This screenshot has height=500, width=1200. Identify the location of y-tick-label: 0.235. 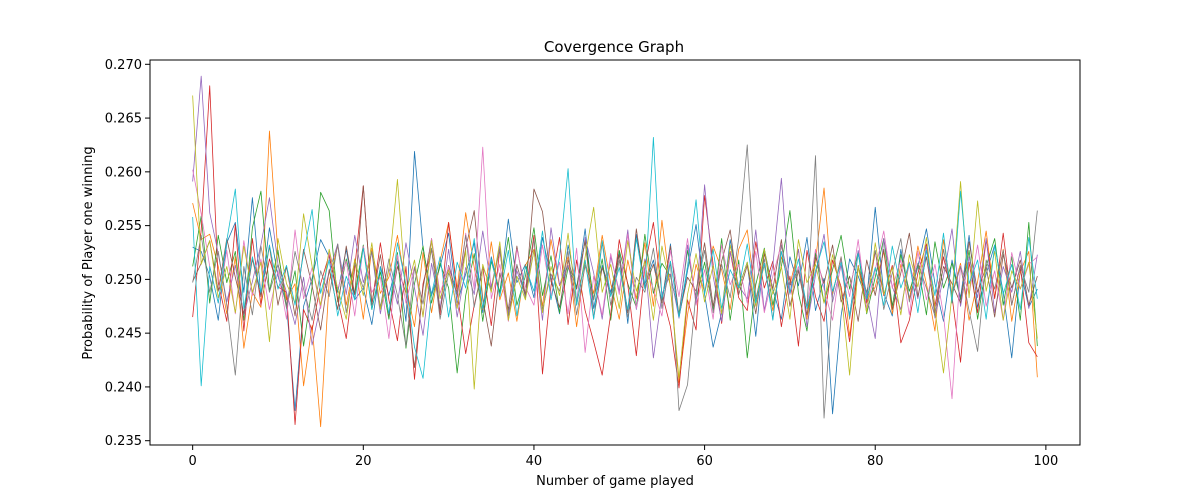
(123, 441).